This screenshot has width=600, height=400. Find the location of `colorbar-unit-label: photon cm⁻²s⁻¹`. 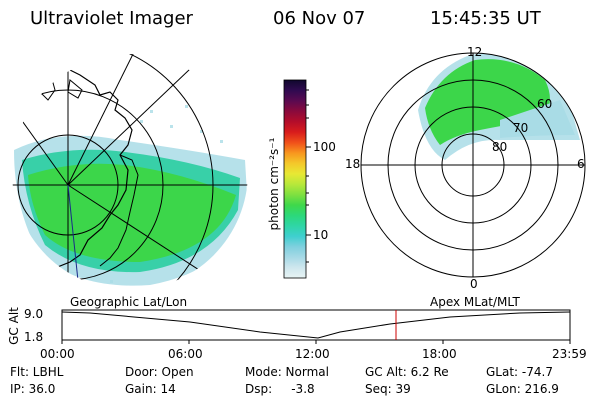

colorbar-unit-label: photon cm⁻²s⁻¹ is located at coordinates (274, 184).